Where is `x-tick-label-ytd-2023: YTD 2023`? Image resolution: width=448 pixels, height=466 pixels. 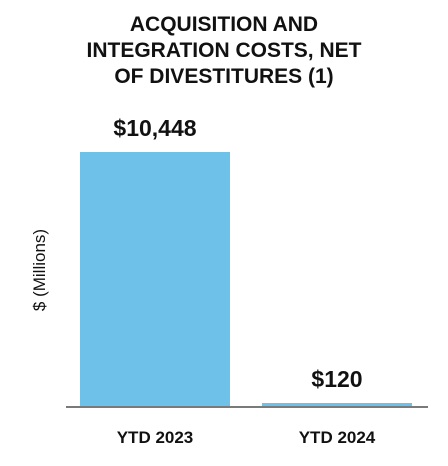
x-tick-label-ytd-2023: YTD 2023 is located at coordinates (155, 437).